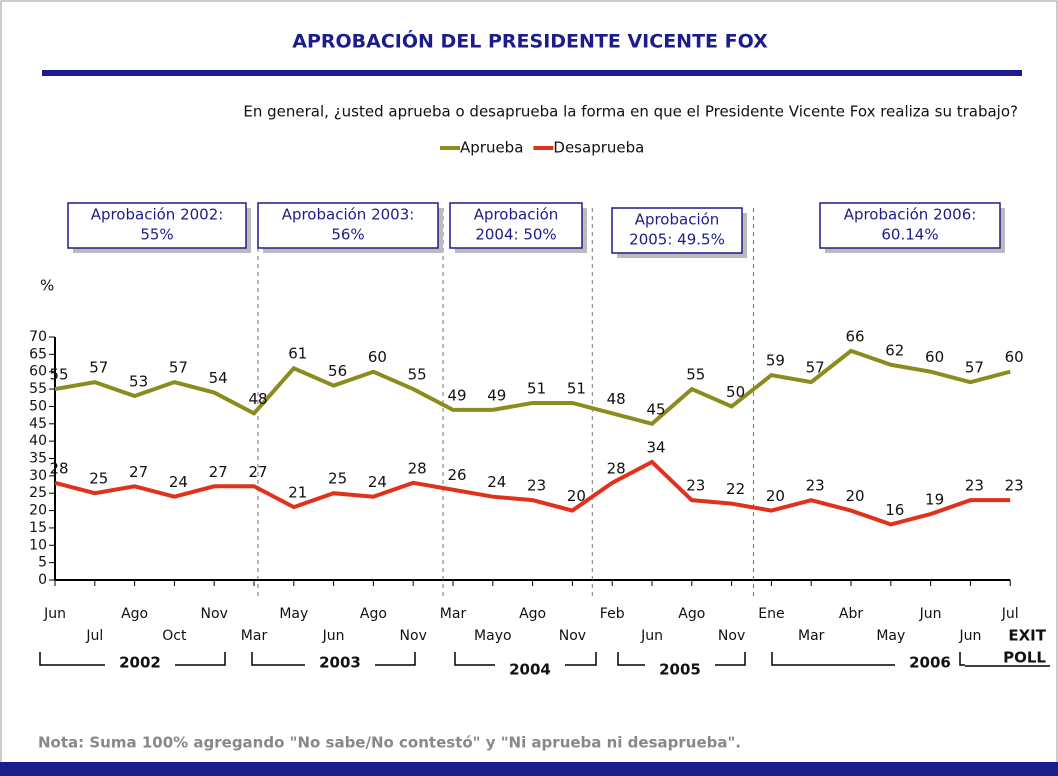 This screenshot has height=776, width=1058. I want to click on data-label: 19, so click(934, 500).